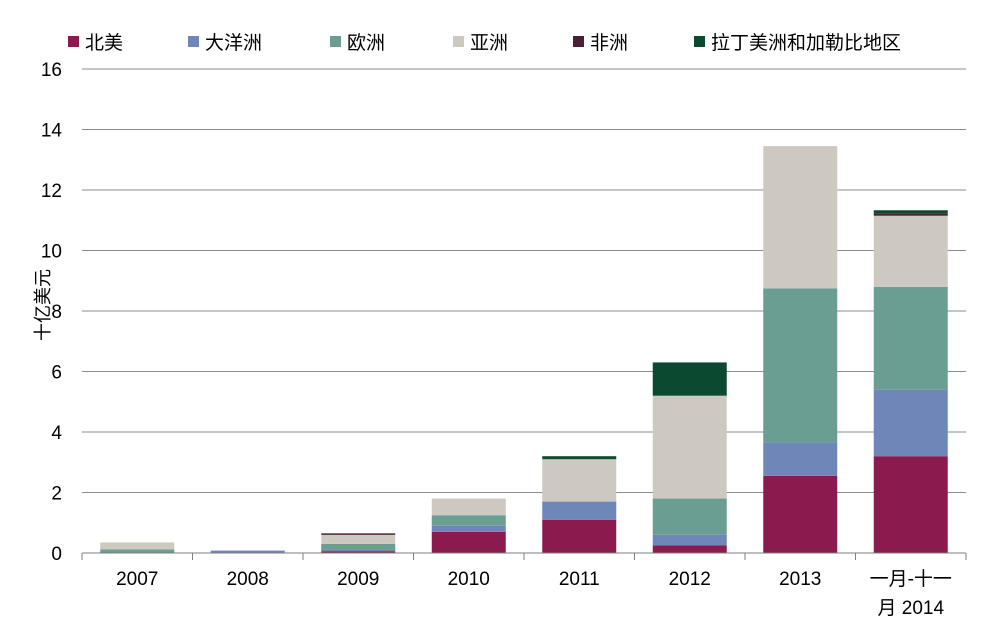  Describe the element at coordinates (51, 252) in the screenshot. I see `y-tick-label-10: 10` at that location.